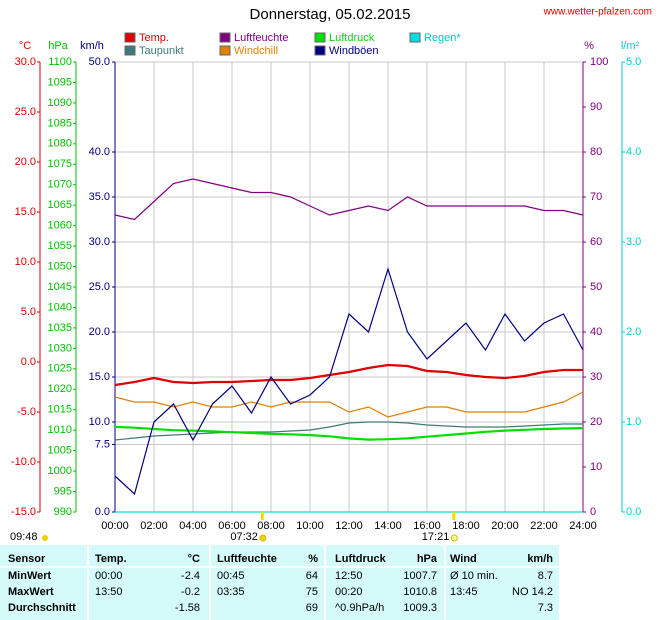 This screenshot has height=620, width=658. Describe the element at coordinates (596, 152) in the screenshot. I see `y-tick-label: 80` at that location.